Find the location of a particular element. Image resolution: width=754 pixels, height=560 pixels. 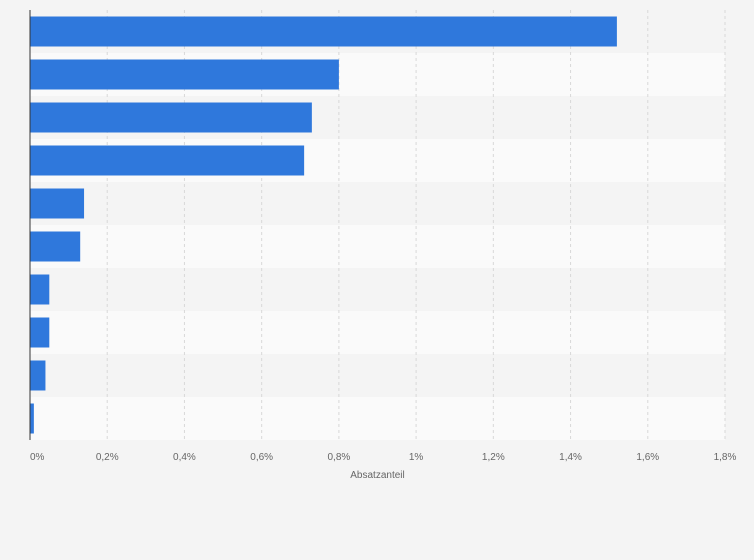

x-tick-label: 1,6% is located at coordinates (647, 457).